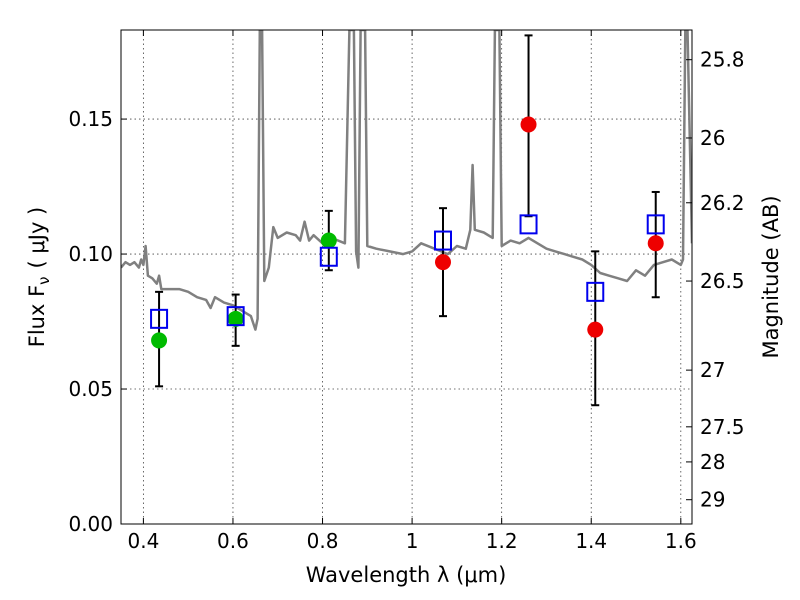 The width and height of the screenshot is (800, 600). What do you see at coordinates (591, 541) in the screenshot?
I see `x-tick-label: 1.4` at bounding box center [591, 541].